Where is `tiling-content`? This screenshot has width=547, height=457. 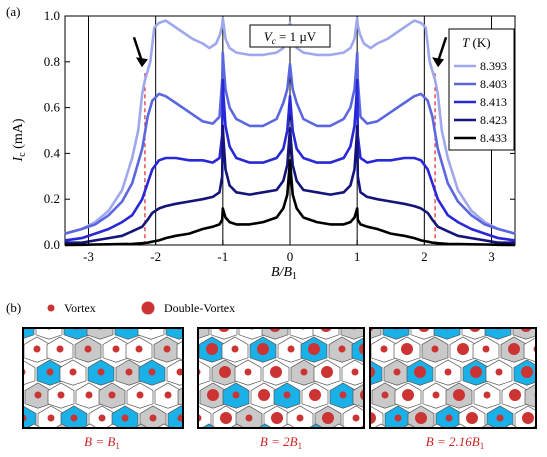
tiling-content is located at coordinates (112, 378).